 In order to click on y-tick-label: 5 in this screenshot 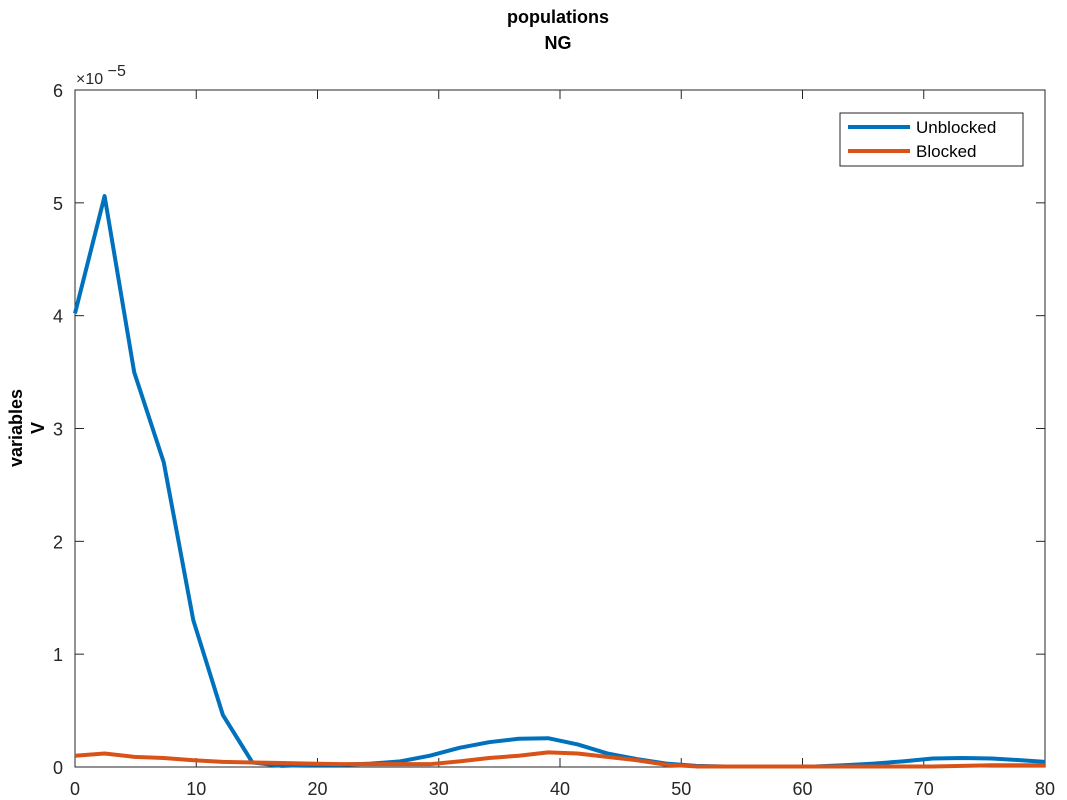, I will do `click(58, 204)`.